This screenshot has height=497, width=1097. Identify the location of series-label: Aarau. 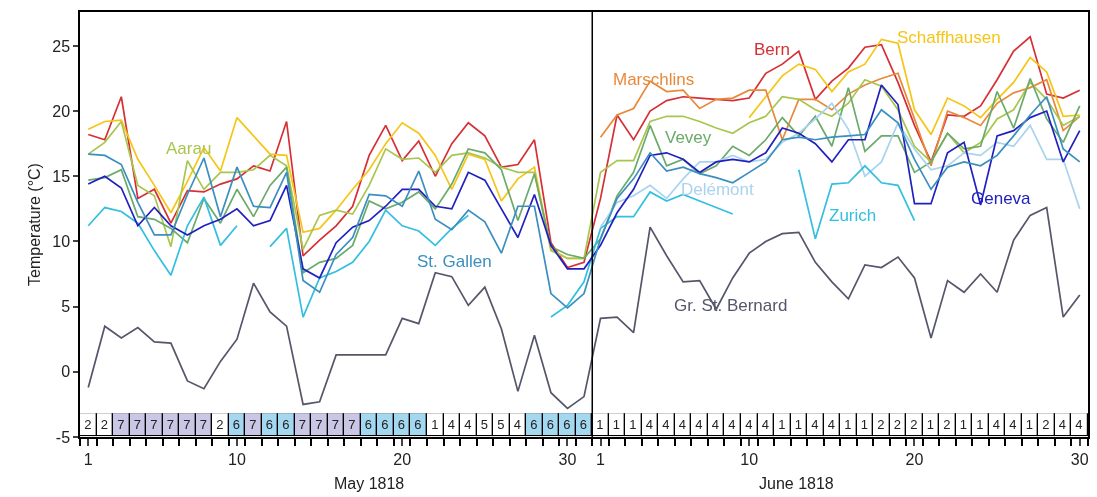
(189, 148).